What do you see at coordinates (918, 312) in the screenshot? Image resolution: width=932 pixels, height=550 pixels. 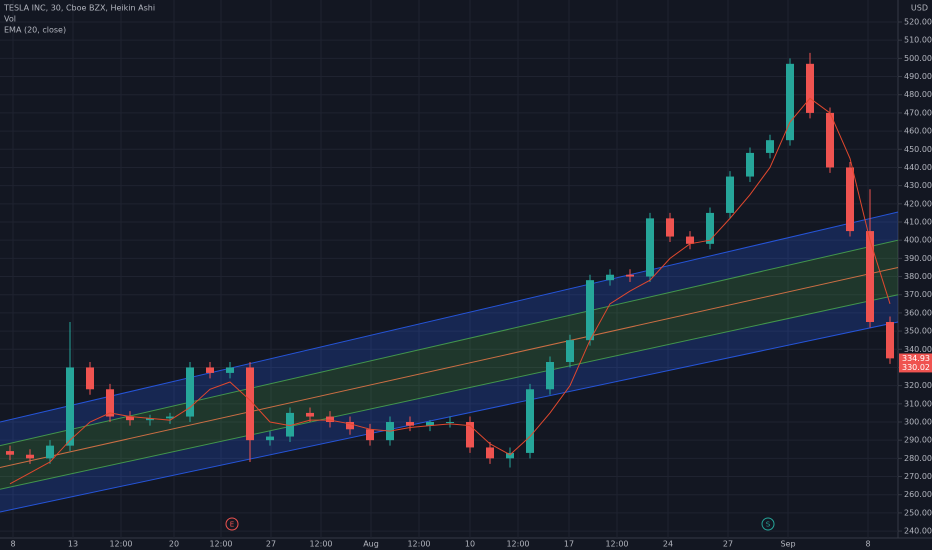 I see `y-tick-label: 360.00` at bounding box center [918, 312].